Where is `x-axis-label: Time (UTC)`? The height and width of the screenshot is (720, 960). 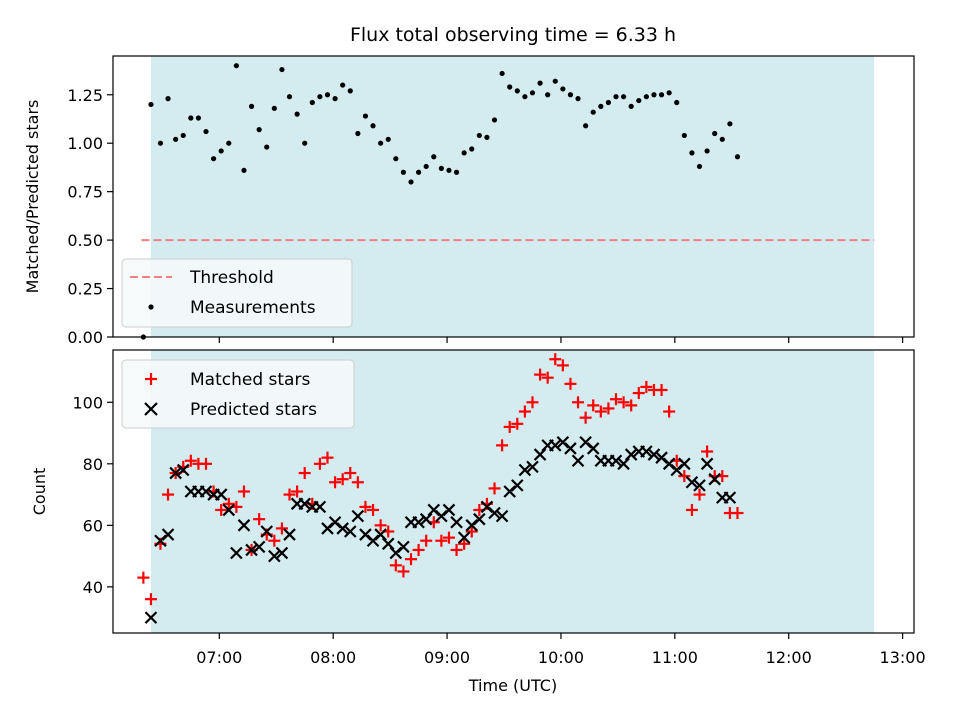 x-axis-label: Time (UTC) is located at coordinates (512, 685).